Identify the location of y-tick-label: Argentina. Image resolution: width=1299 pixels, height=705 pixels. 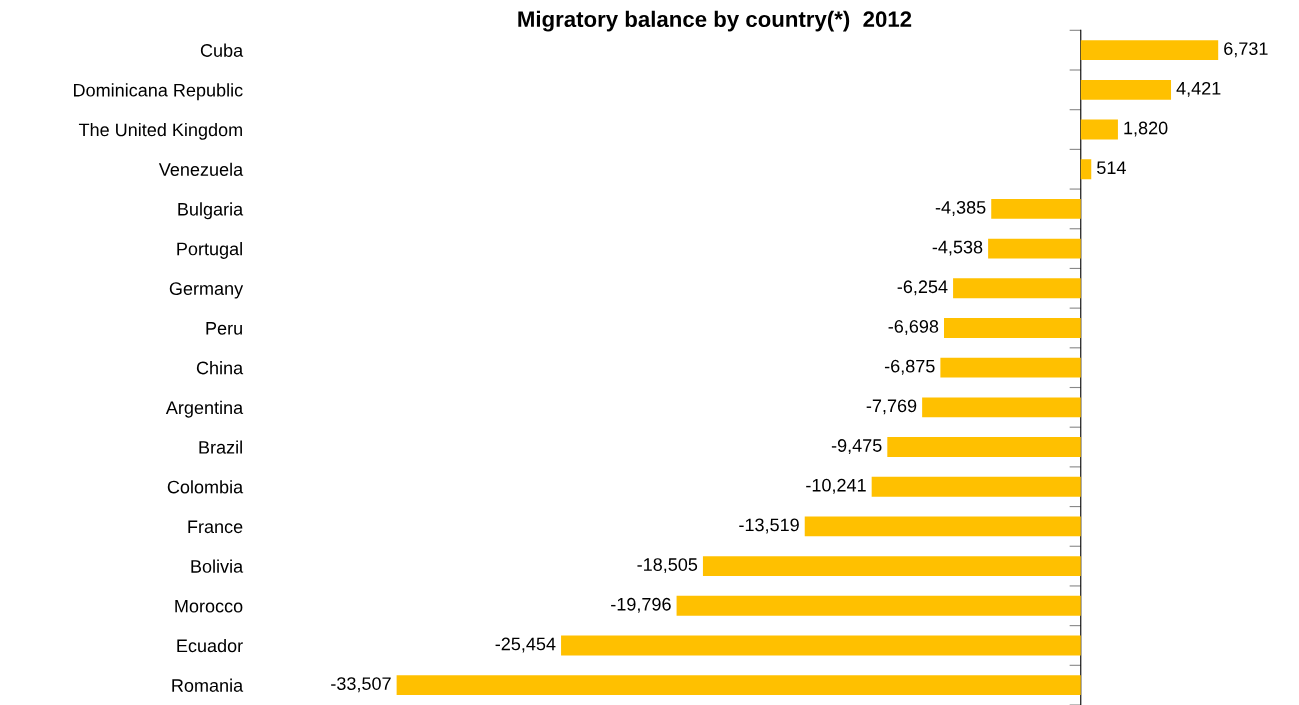
(204, 409).